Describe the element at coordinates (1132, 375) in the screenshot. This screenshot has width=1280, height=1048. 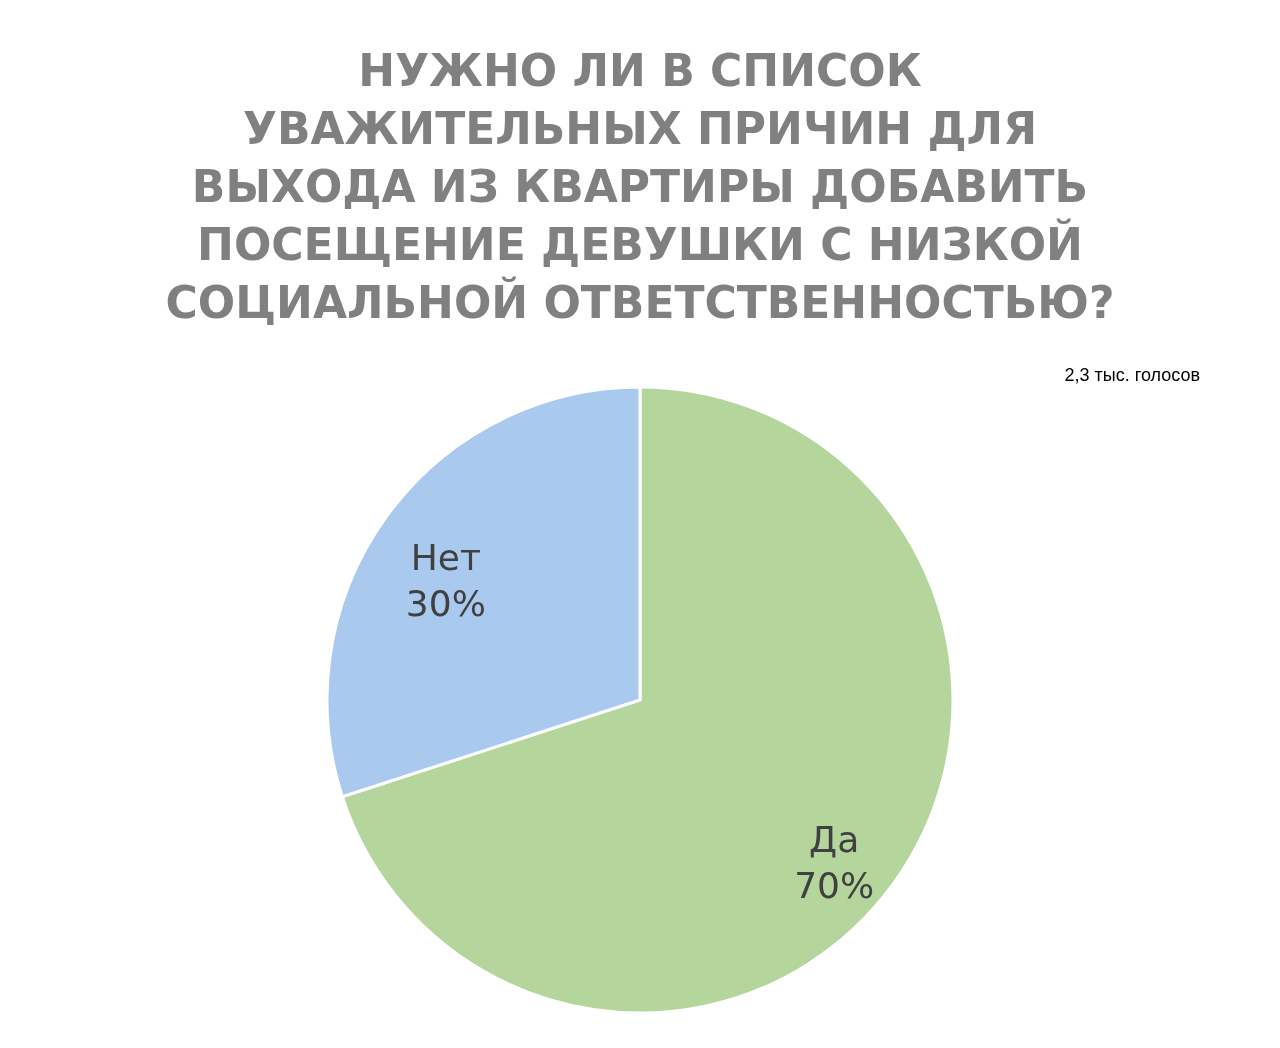
I see `text: 2,3 тыс. голосов` at that location.